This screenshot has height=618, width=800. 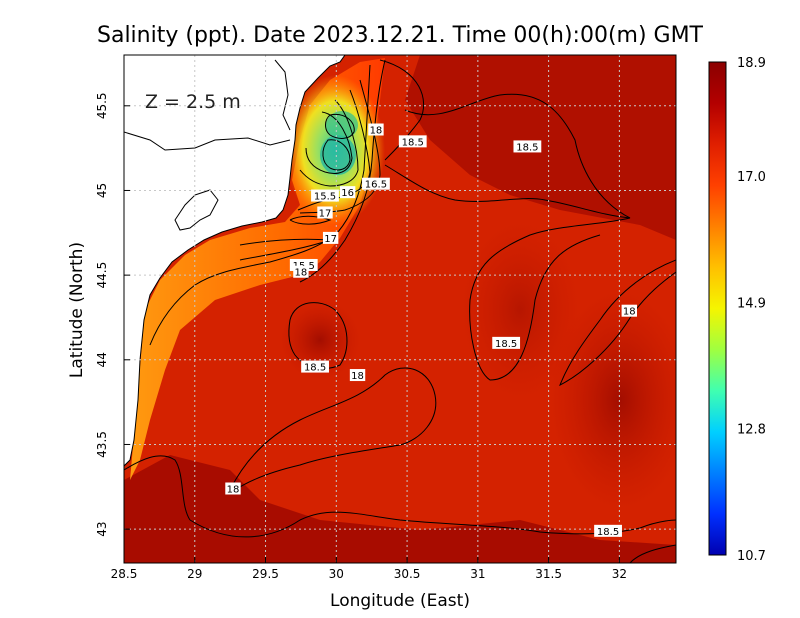 I want to click on contour-label: 16.5, so click(x=376, y=185).